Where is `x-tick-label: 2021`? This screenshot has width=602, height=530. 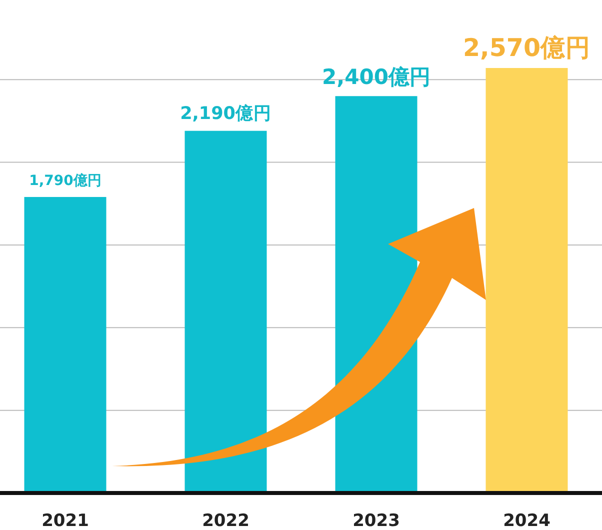
x-tick-label: 2021 is located at coordinates (65, 520).